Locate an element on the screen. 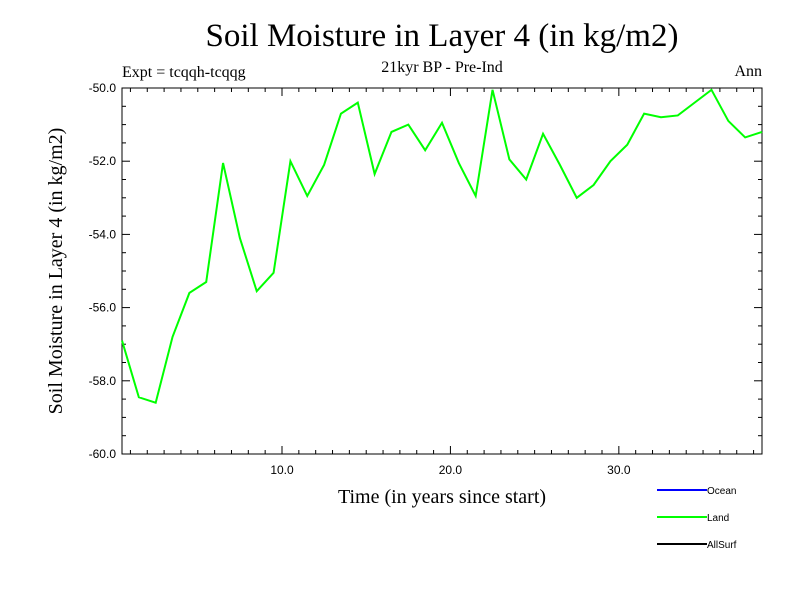 This screenshot has width=800, height=600. x-tick-label: 10.0 is located at coordinates (282, 470).